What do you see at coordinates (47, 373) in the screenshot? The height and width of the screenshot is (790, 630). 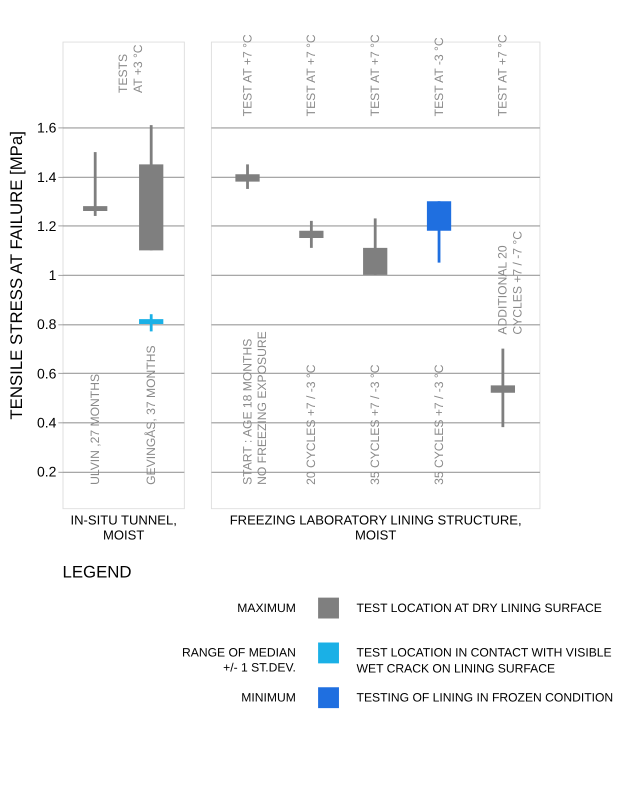 I see `y-tick-label: 0.6` at bounding box center [47, 373].